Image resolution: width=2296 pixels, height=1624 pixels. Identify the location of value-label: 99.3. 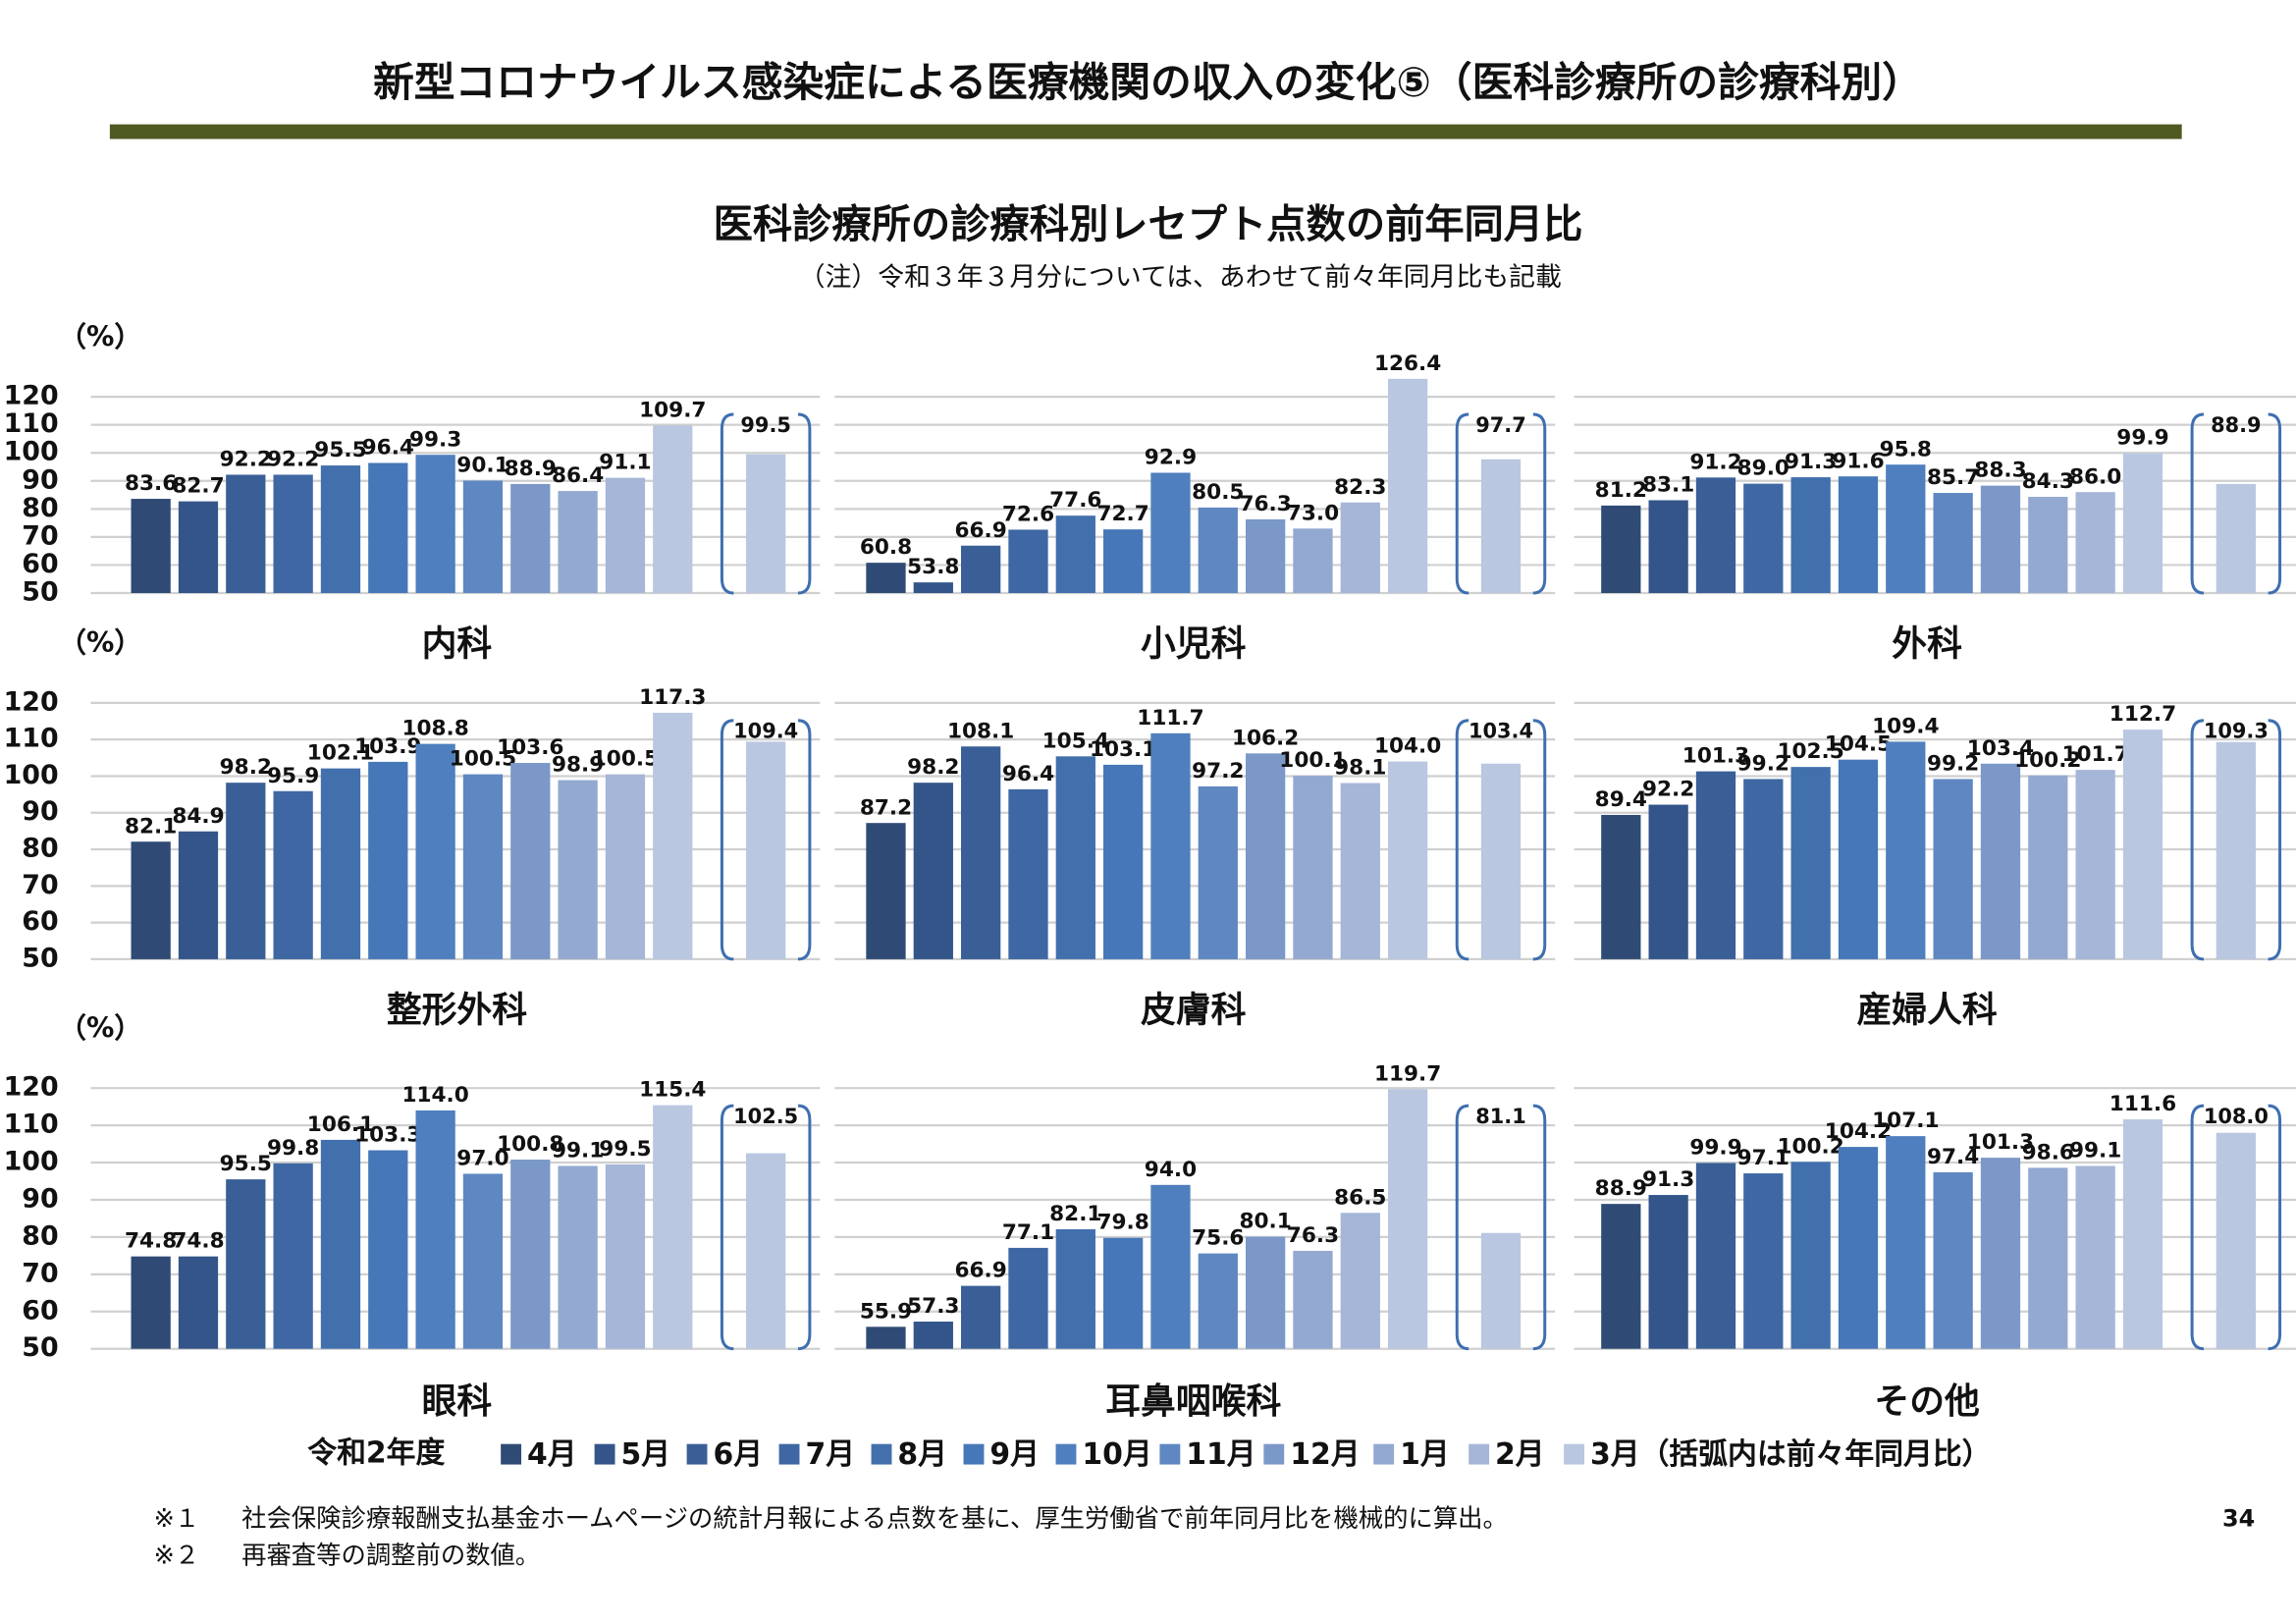
(435, 439).